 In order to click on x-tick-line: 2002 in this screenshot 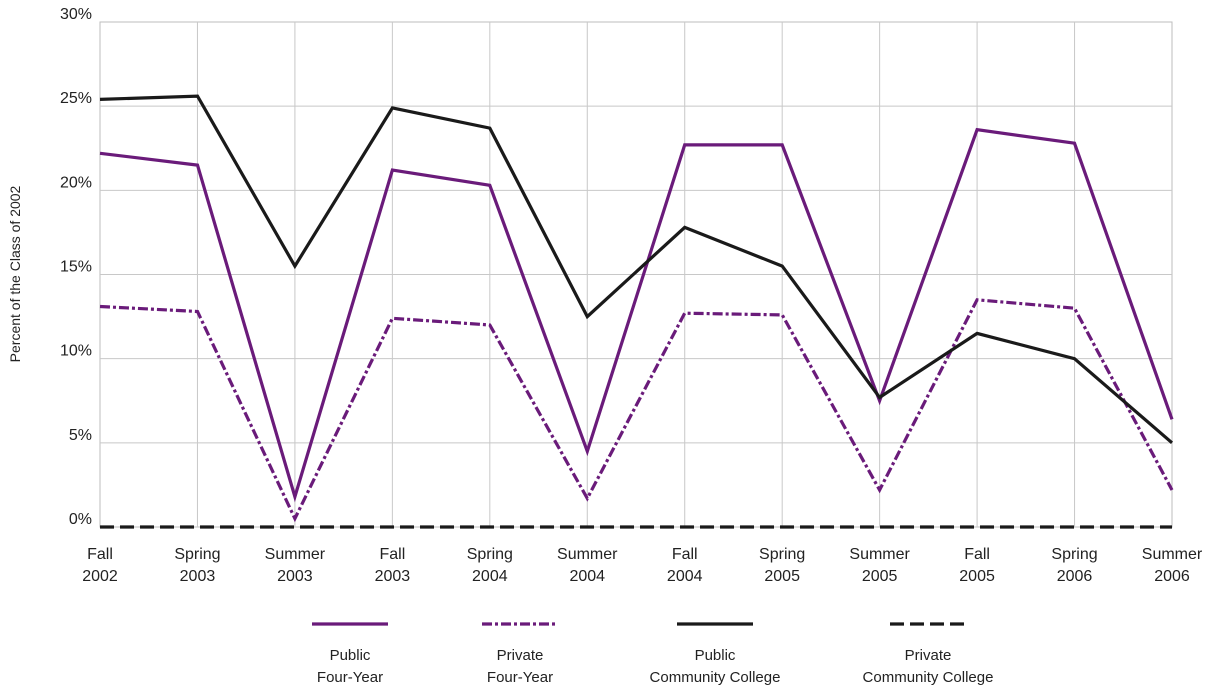, I will do `click(100, 576)`.